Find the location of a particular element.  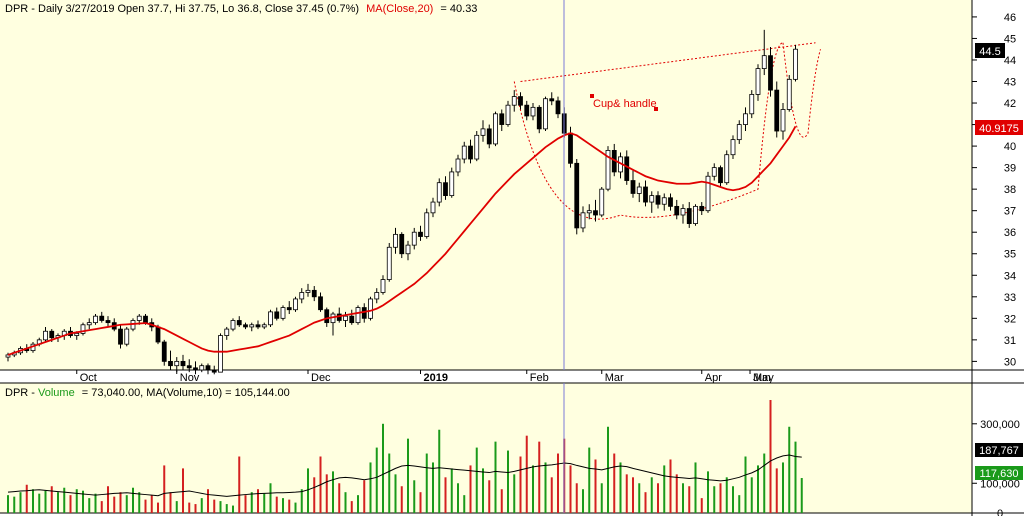

volume-ma-text: 187,767 is located at coordinates (999, 451).